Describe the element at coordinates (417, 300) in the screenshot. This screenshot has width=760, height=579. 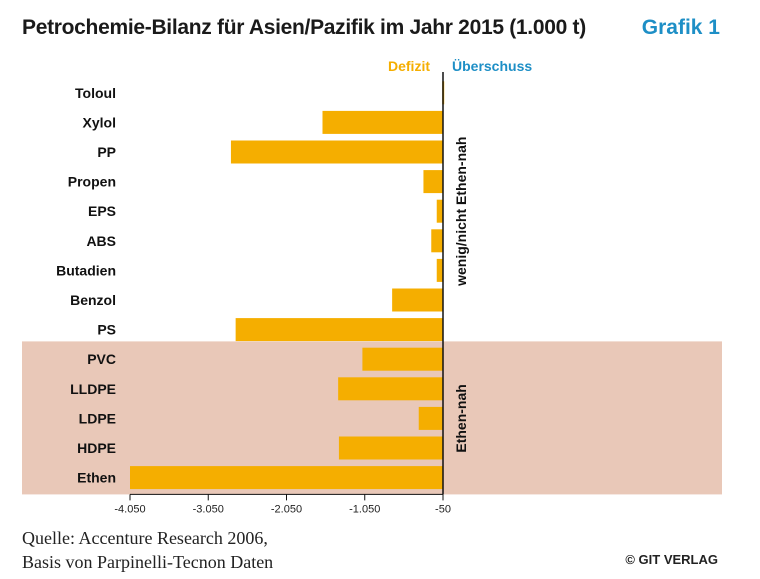
I see `bar-benzol` at that location.